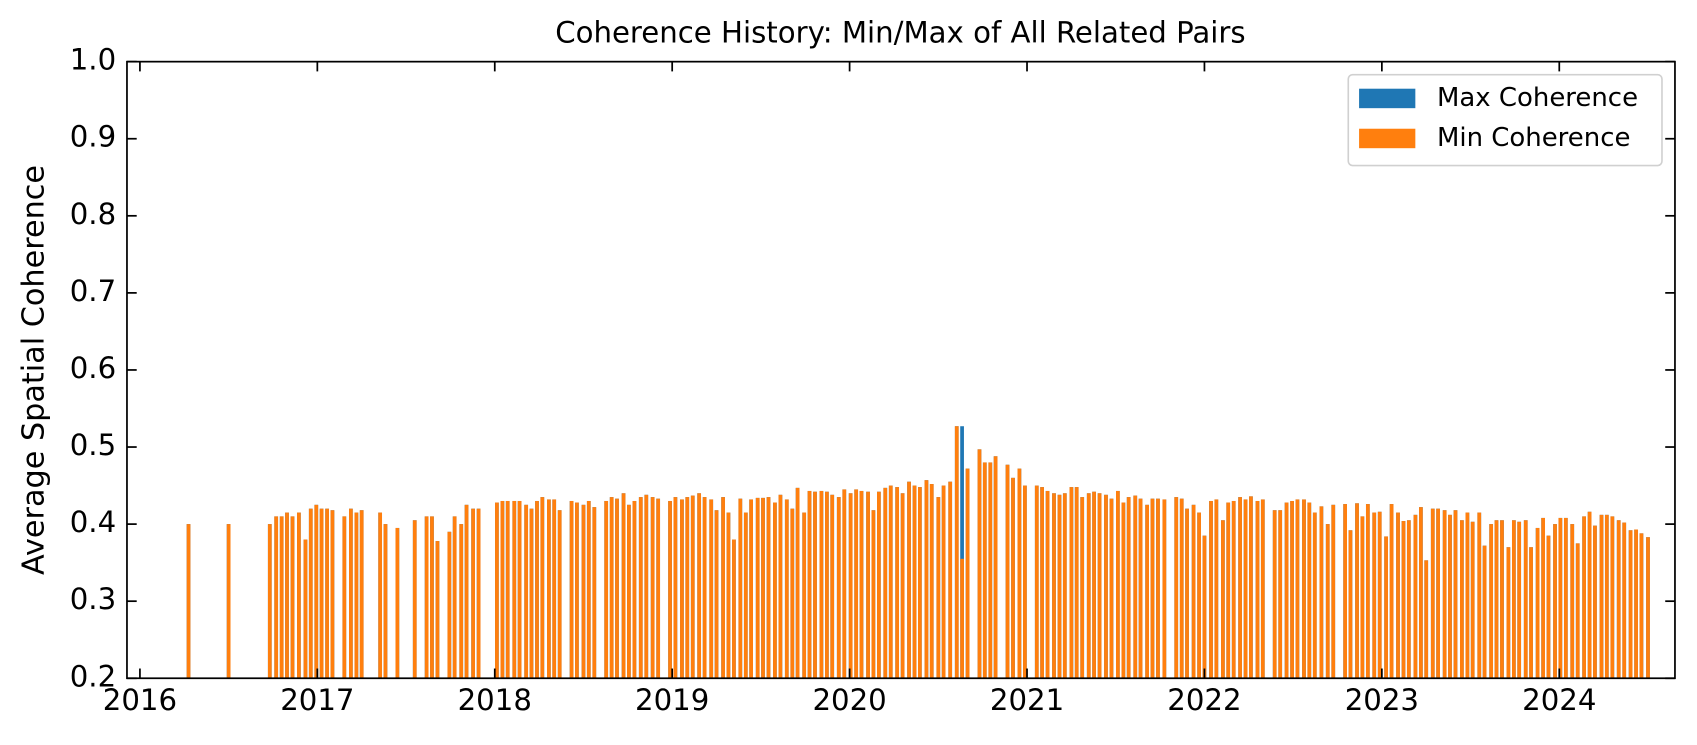  Describe the element at coordinates (1387, 98) in the screenshot. I see `legend-swatch` at that location.